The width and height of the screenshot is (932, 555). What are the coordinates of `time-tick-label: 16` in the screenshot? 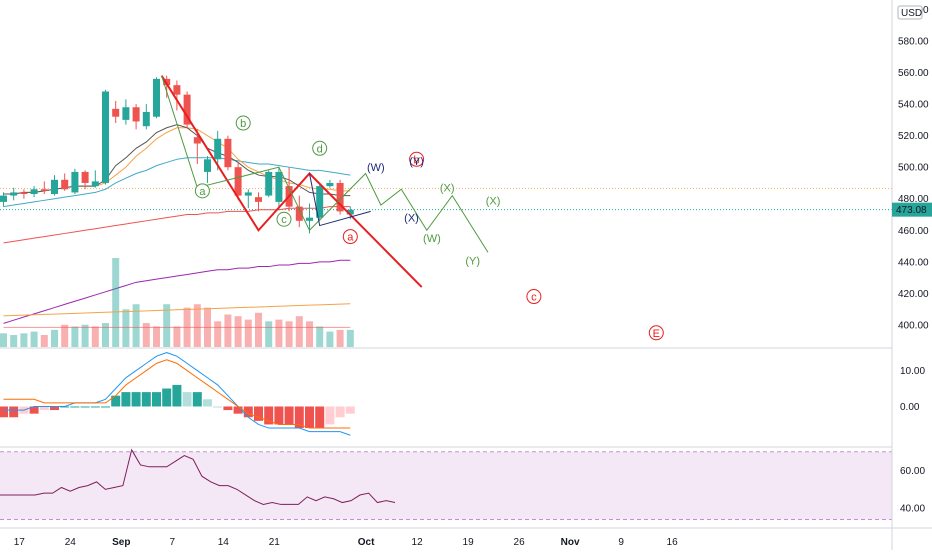 It's located at (673, 542).